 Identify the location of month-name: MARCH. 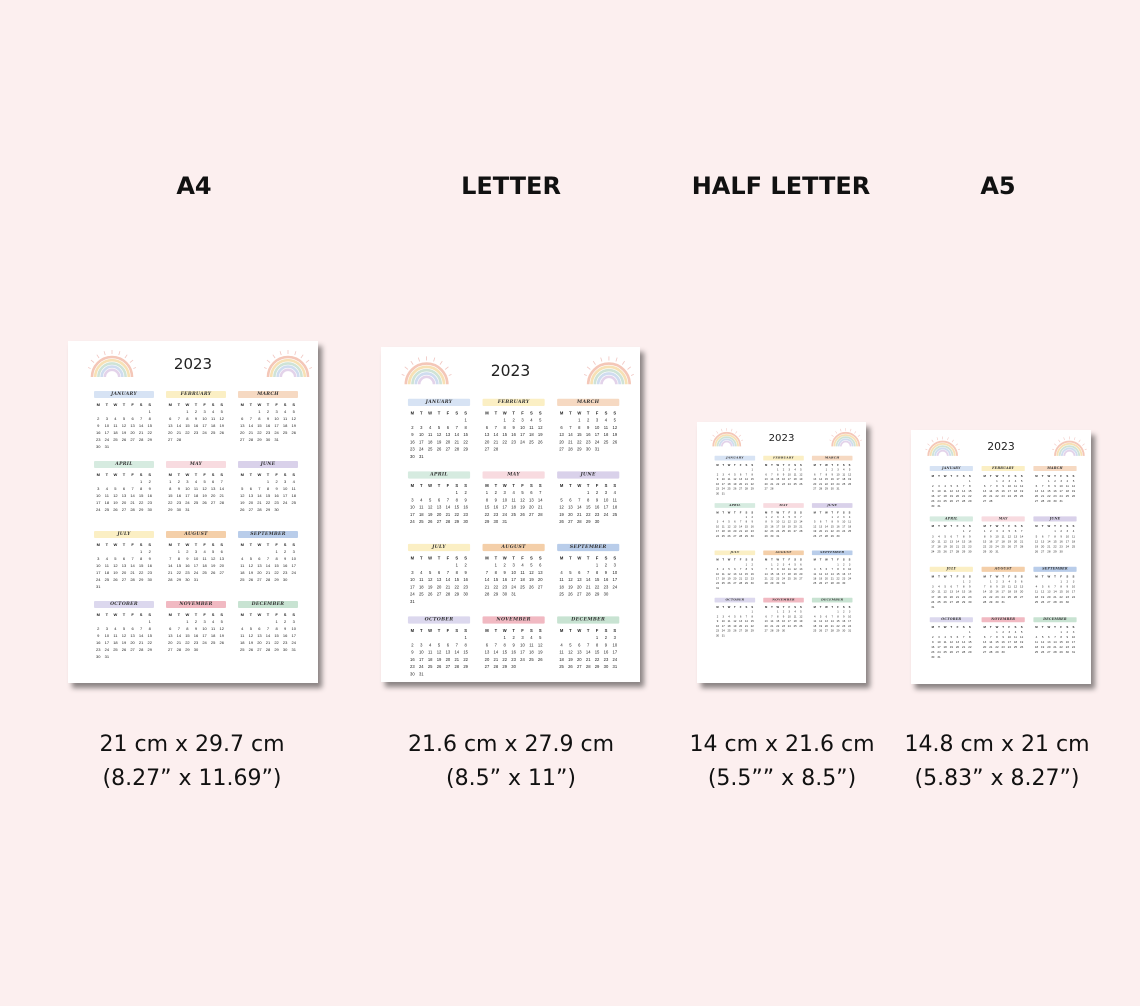
(588, 402).